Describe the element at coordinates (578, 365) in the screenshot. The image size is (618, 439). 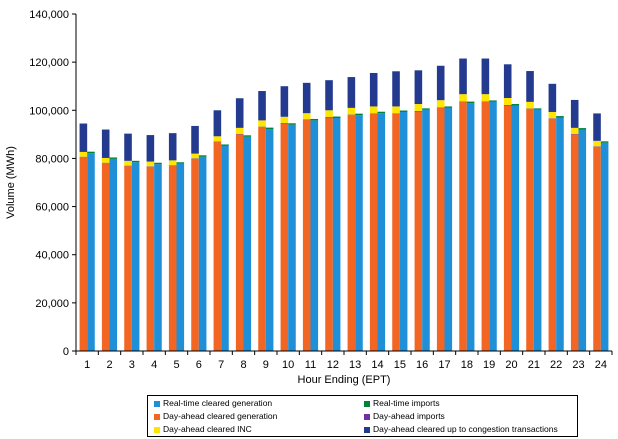
I see `x-tick-label: 23` at that location.